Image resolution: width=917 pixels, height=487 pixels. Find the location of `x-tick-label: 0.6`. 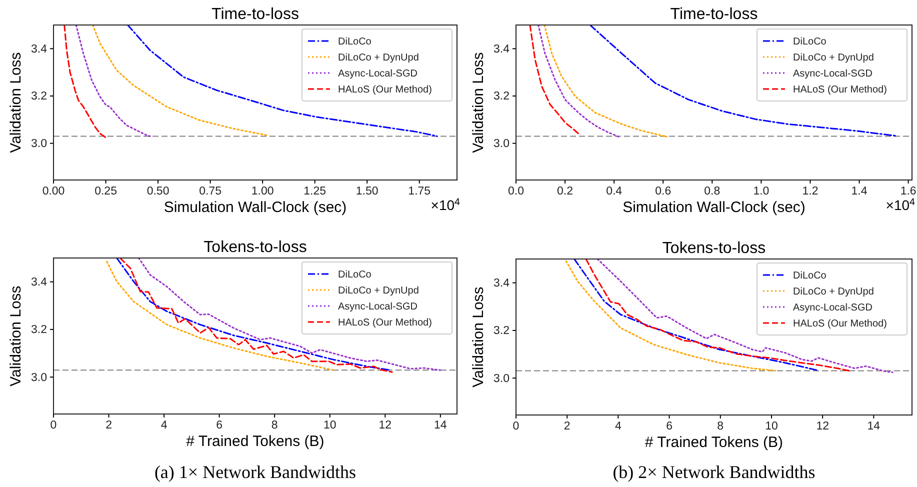

x-tick-label: 0.6 is located at coordinates (663, 192).